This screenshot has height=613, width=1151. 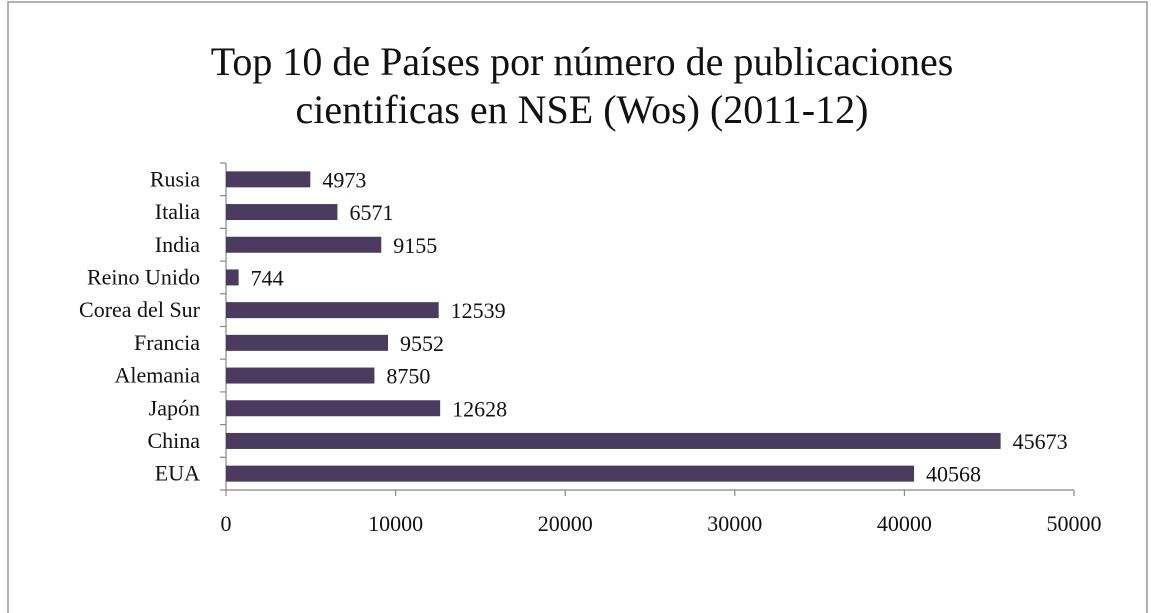 What do you see at coordinates (174, 407) in the screenshot?
I see `y-tick-label: Japón` at bounding box center [174, 407].